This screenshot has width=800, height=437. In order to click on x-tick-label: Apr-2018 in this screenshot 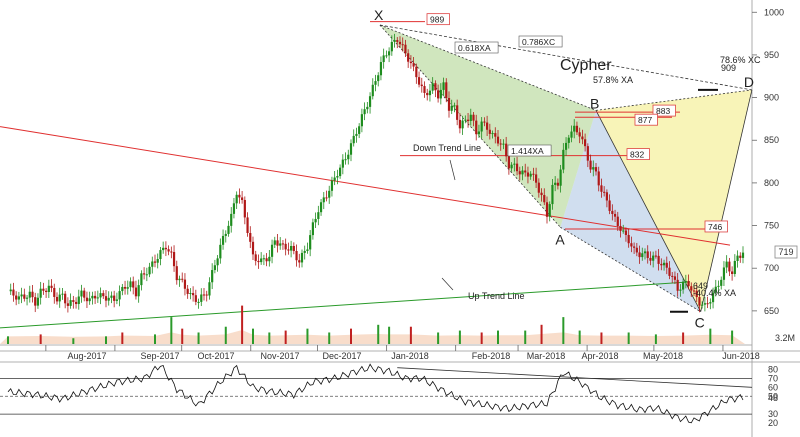, I will do `click(599, 356)`.